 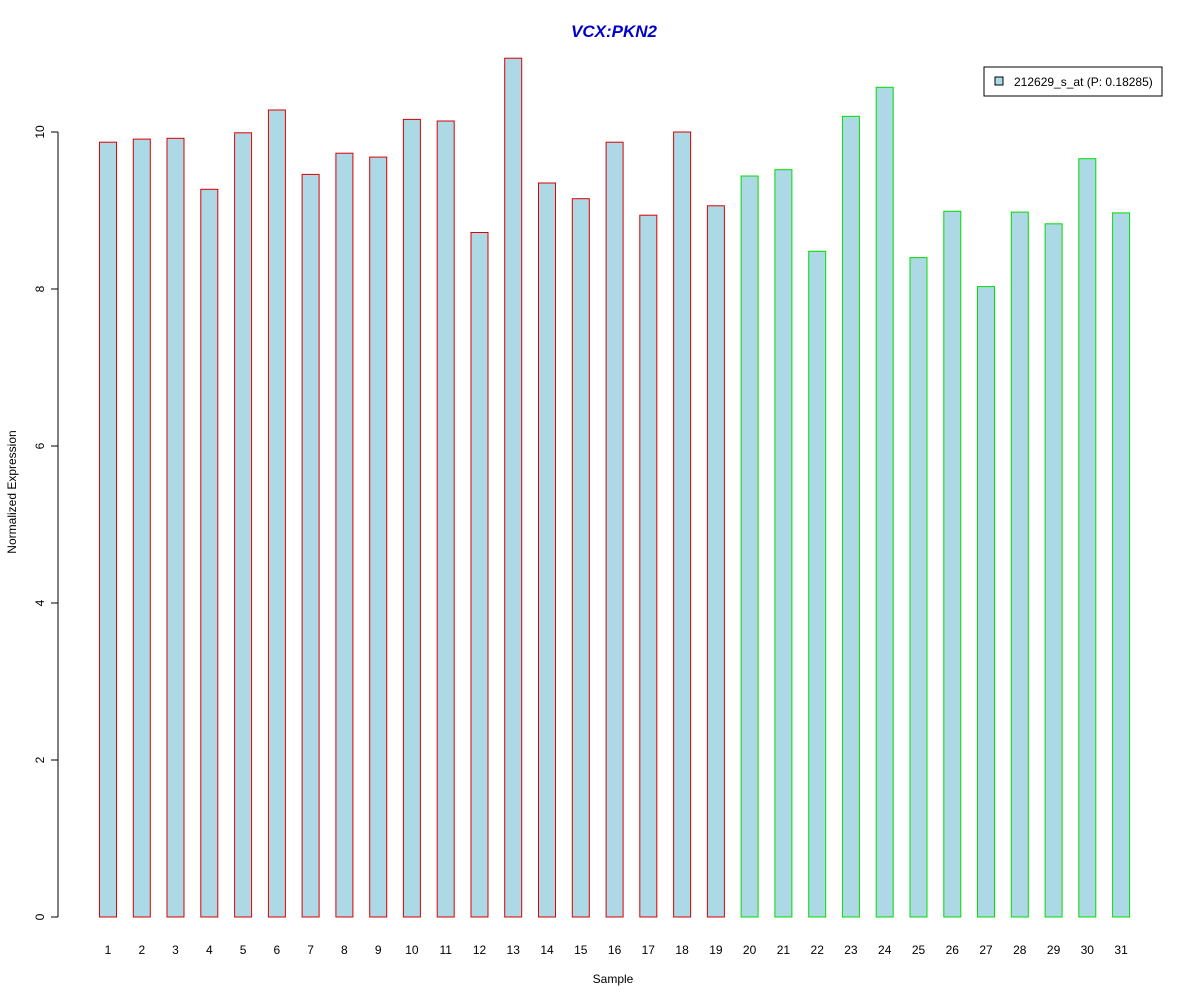 What do you see at coordinates (750, 950) in the screenshot?
I see `x-tick-label: 20` at bounding box center [750, 950].